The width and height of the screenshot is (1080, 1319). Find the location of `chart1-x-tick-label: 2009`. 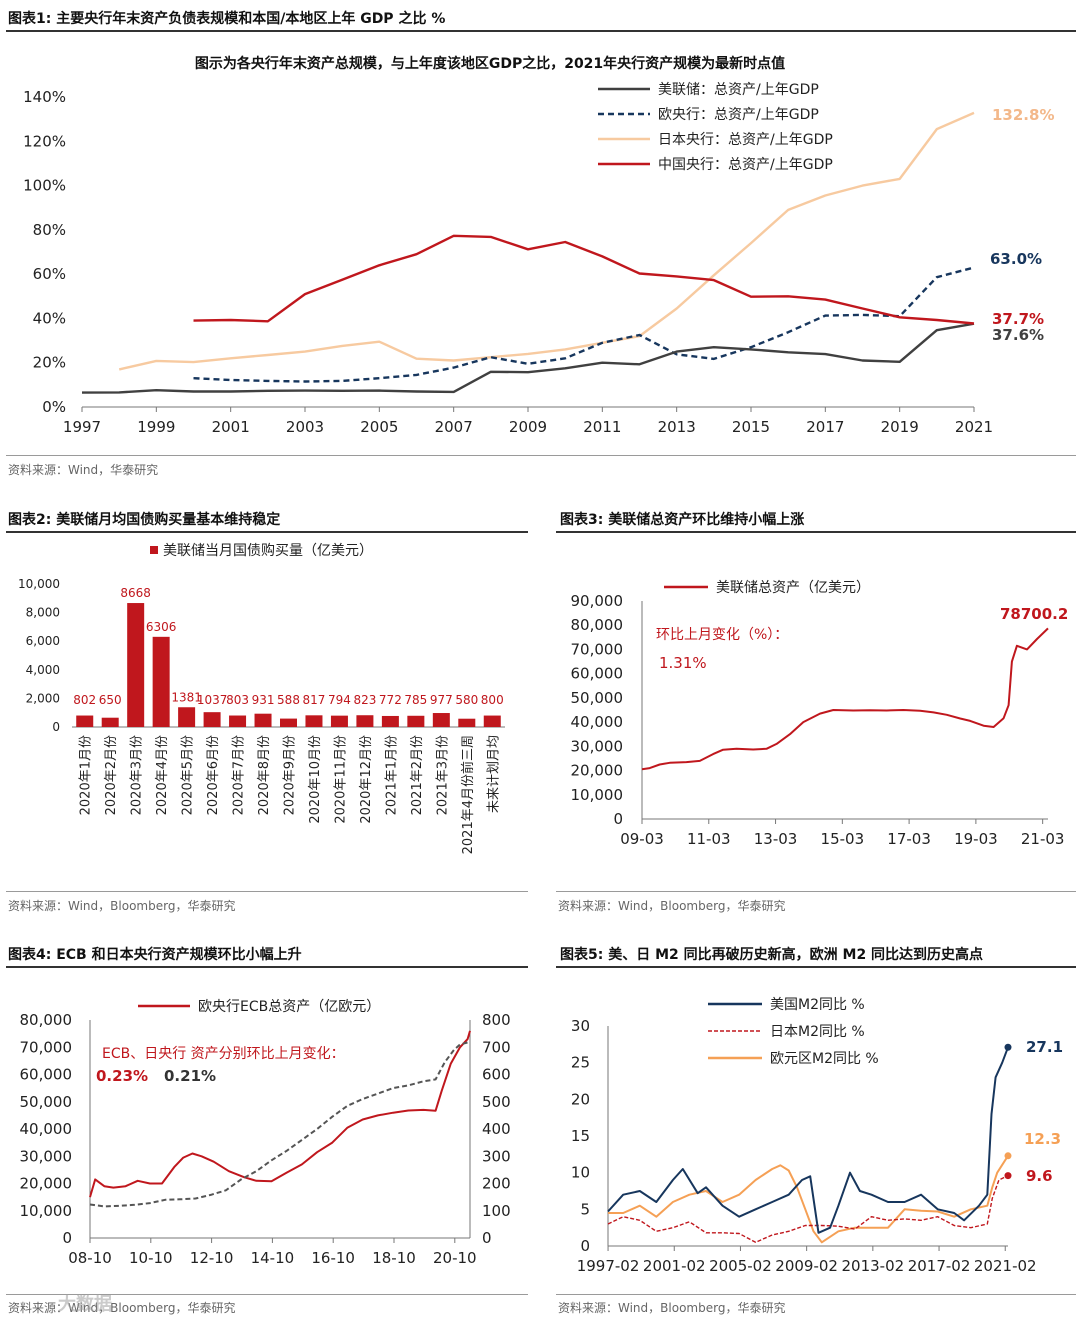

chart1-x-tick-label: 2009 is located at coordinates (528, 427).